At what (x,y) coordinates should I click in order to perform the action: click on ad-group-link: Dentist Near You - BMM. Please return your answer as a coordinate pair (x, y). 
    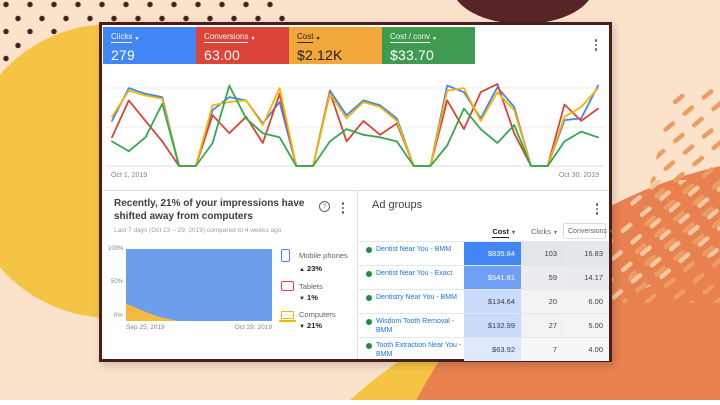
    Looking at the image, I should click on (414, 249).